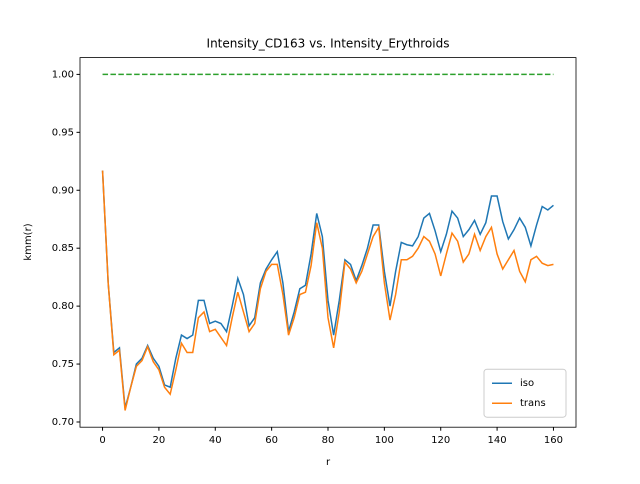 Image resolution: width=640 pixels, height=484 pixels. Describe the element at coordinates (440, 440) in the screenshot. I see `x-tick-label: 120` at that location.